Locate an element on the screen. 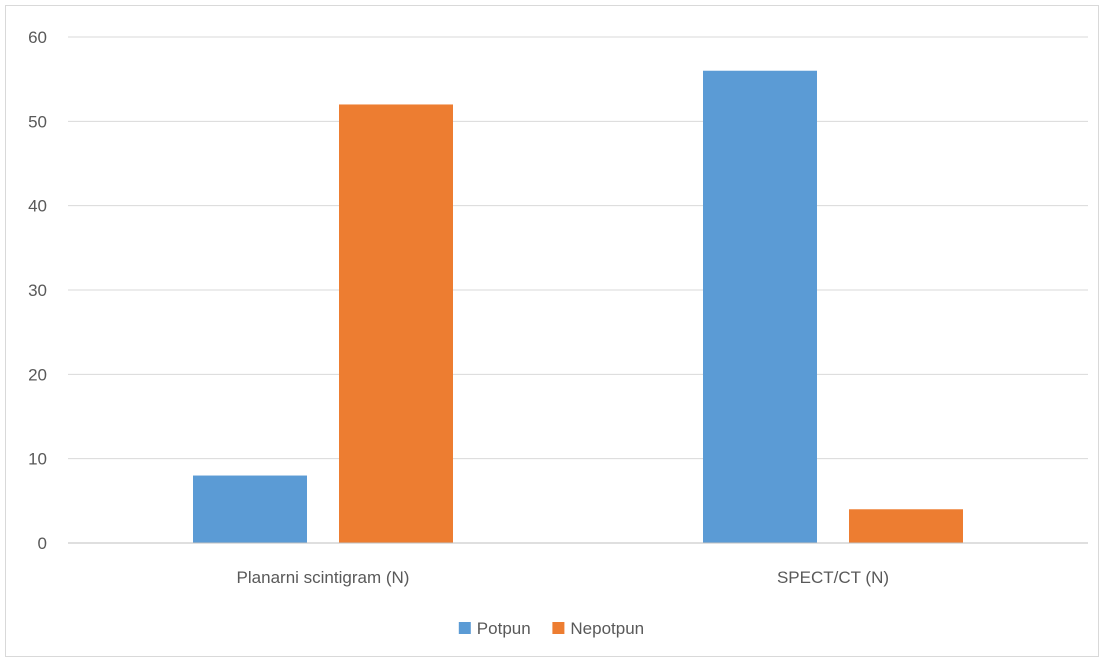  legend: Potpun Nepotpun is located at coordinates (551, 628).